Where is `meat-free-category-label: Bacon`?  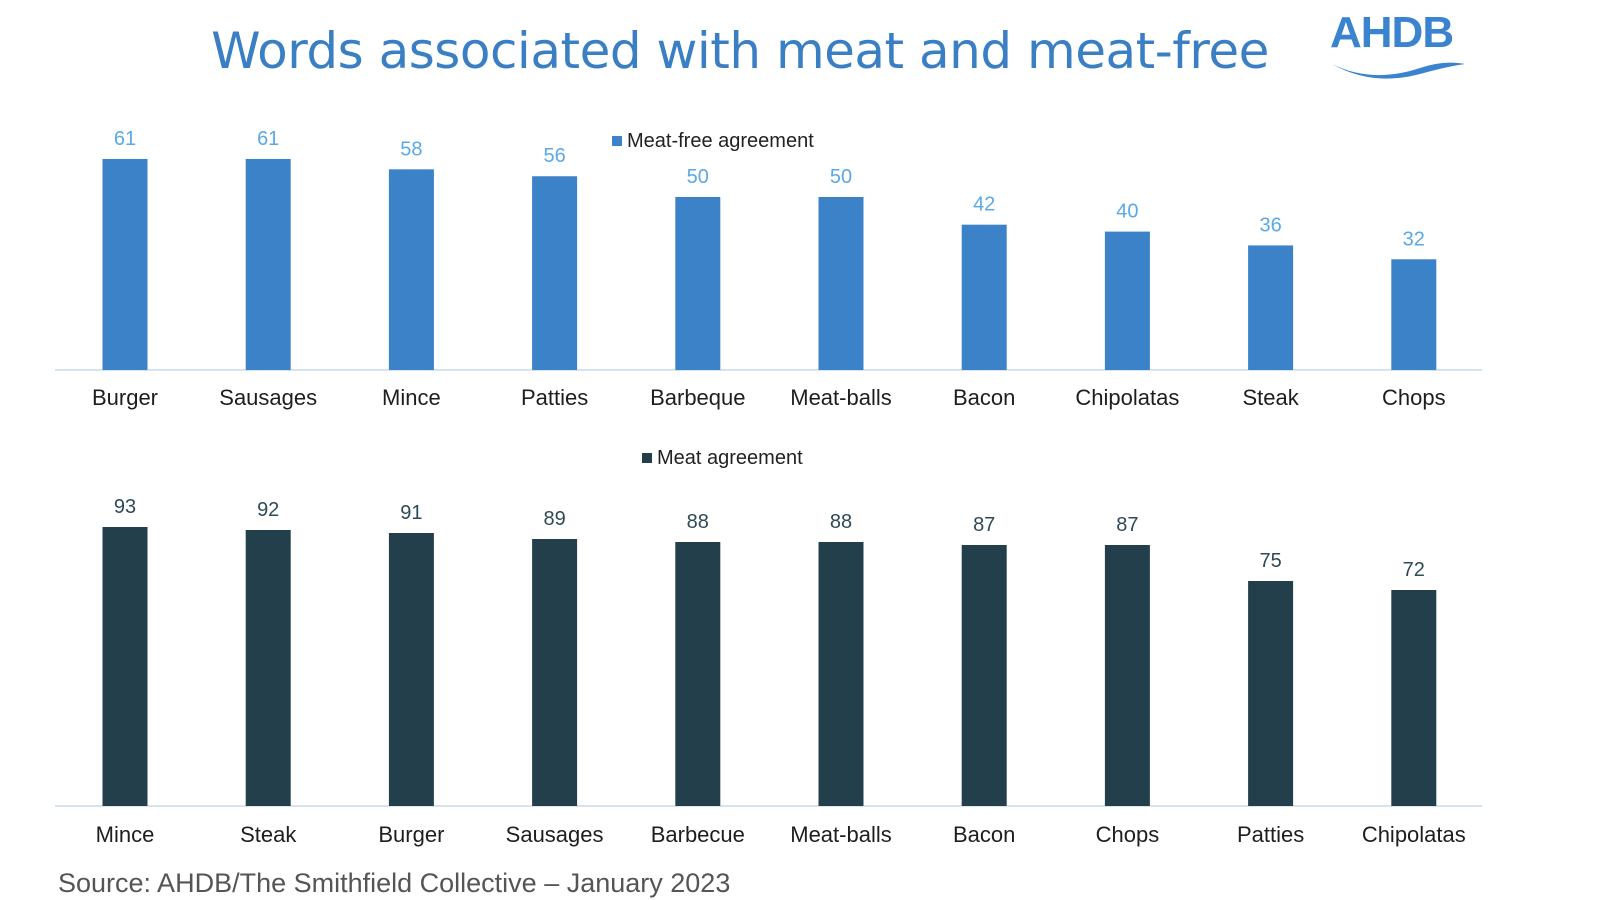
meat-free-category-label: Bacon is located at coordinates (984, 397).